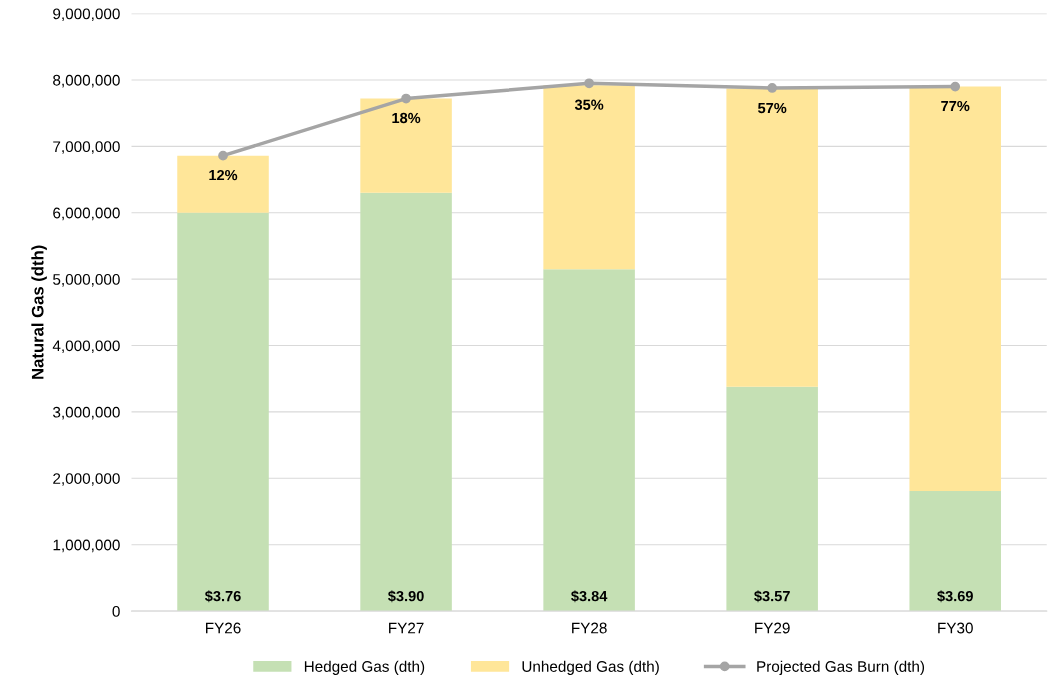 The image size is (1052, 679). Describe the element at coordinates (86, 347) in the screenshot. I see `y-tick-label: 4,000,000` at that location.